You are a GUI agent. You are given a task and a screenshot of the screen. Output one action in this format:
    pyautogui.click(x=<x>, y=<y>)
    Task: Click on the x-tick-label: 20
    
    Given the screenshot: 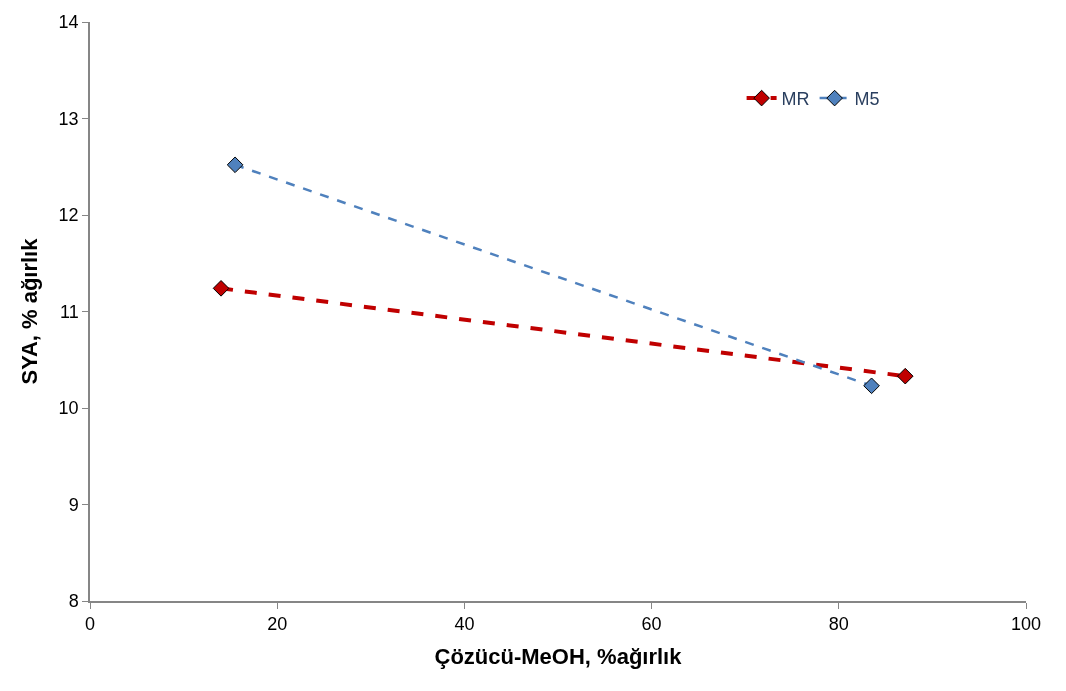 What is the action you would take?
    pyautogui.click(x=277, y=624)
    